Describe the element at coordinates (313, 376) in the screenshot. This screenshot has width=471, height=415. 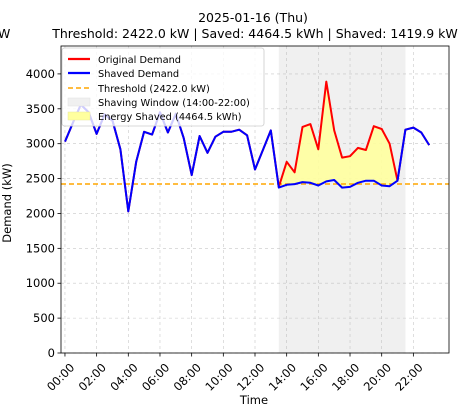
I see `x-tick-label: 16:00` at that location.